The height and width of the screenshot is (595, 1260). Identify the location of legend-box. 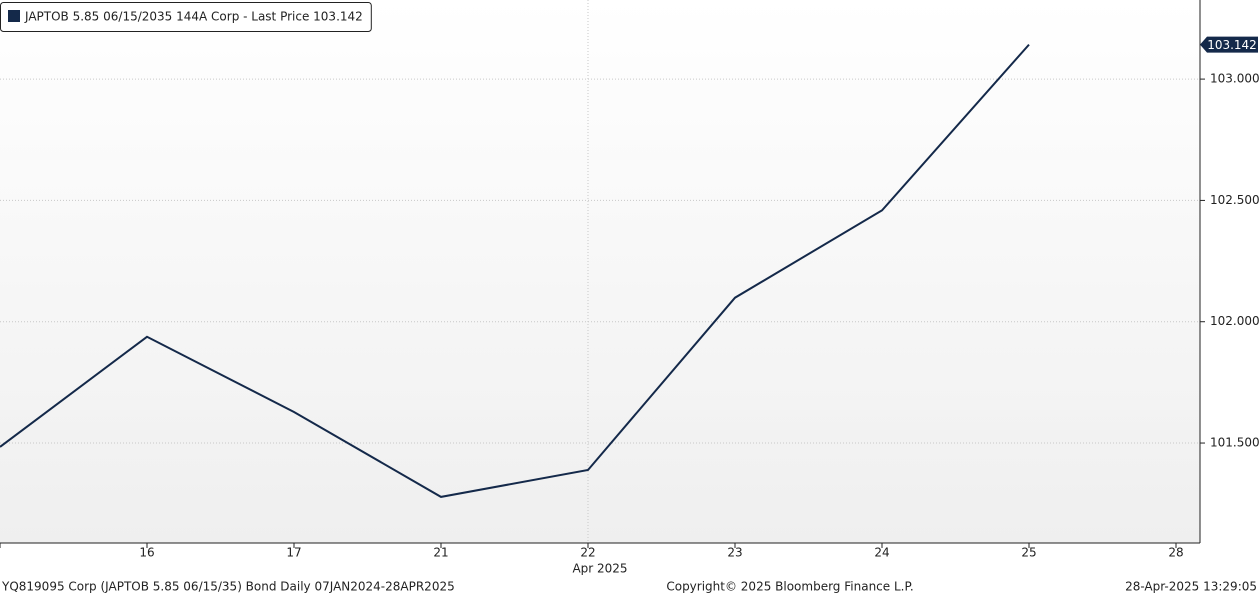
(186, 17).